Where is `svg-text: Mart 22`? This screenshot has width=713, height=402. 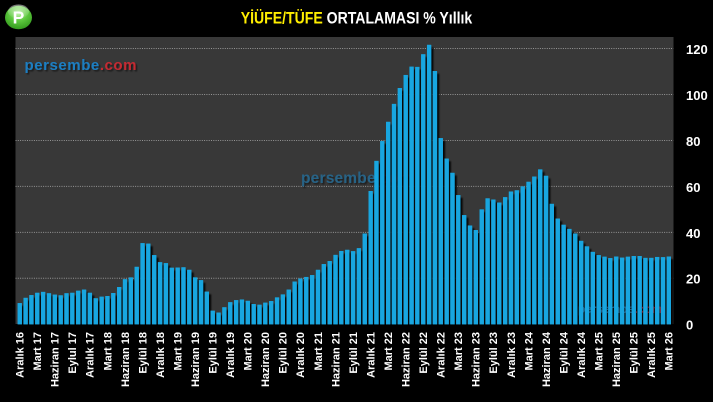
svg-text: Mart 22 is located at coordinates (389, 351).